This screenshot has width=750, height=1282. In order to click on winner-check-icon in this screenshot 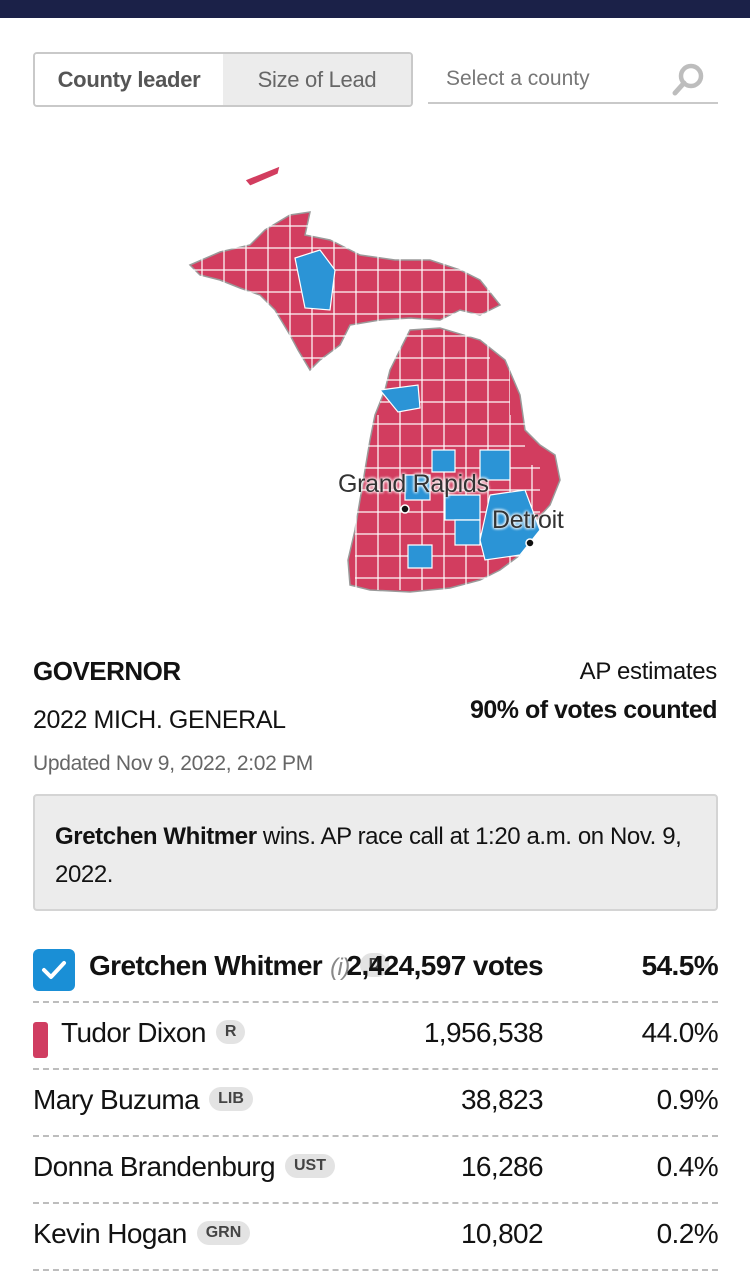, I will do `click(54, 970)`.